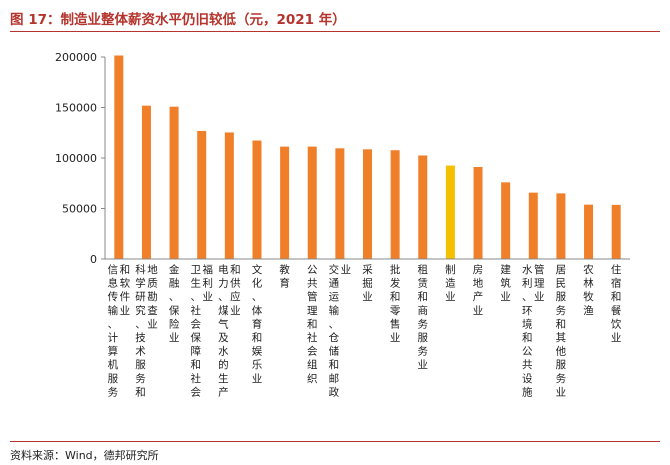  What do you see at coordinates (174, 303) in the screenshot?
I see `category-label: 金融、保险业` at bounding box center [174, 303].